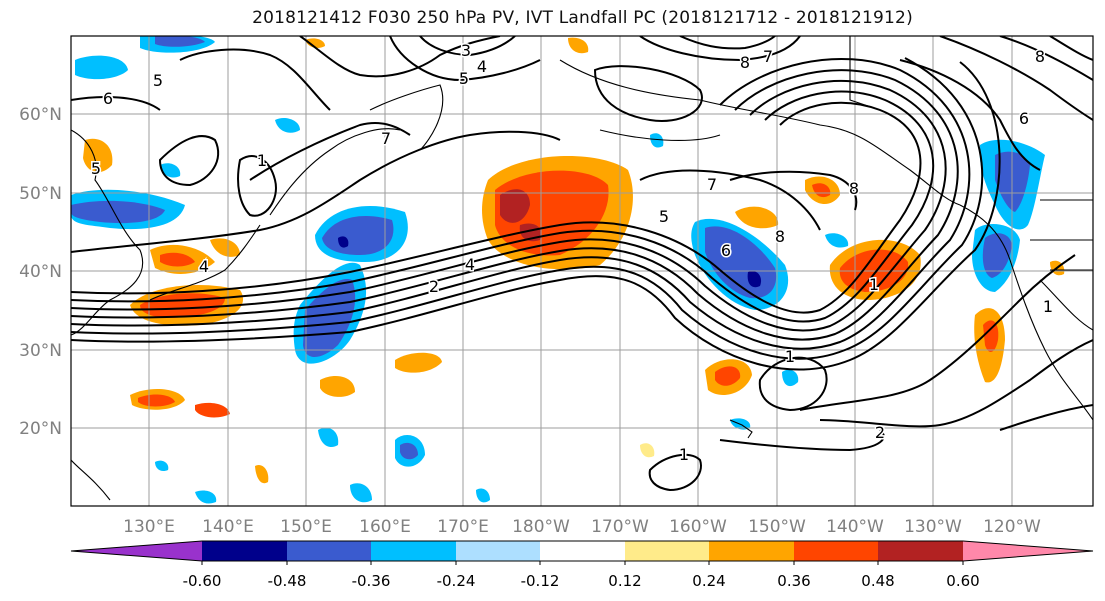  I want to click on latitude-axis: 60°N 50°N 40°N 30°N 20°N, so click(40, 272).